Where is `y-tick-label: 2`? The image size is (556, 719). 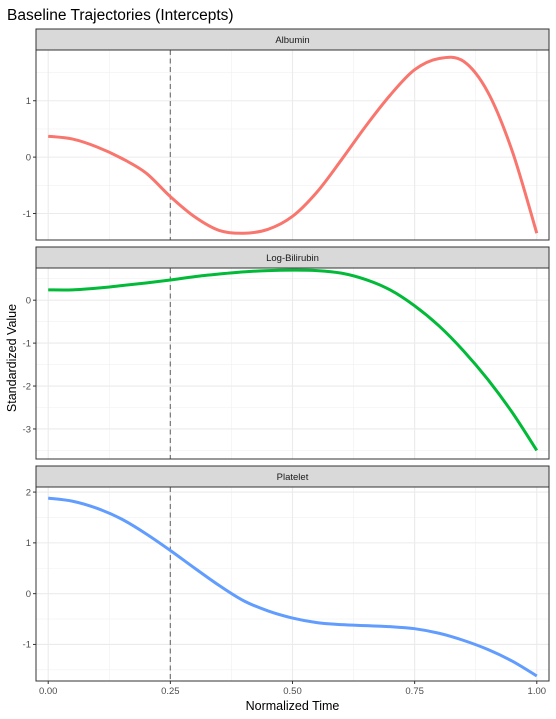
y-tick-label: 2 is located at coordinates (28, 492).